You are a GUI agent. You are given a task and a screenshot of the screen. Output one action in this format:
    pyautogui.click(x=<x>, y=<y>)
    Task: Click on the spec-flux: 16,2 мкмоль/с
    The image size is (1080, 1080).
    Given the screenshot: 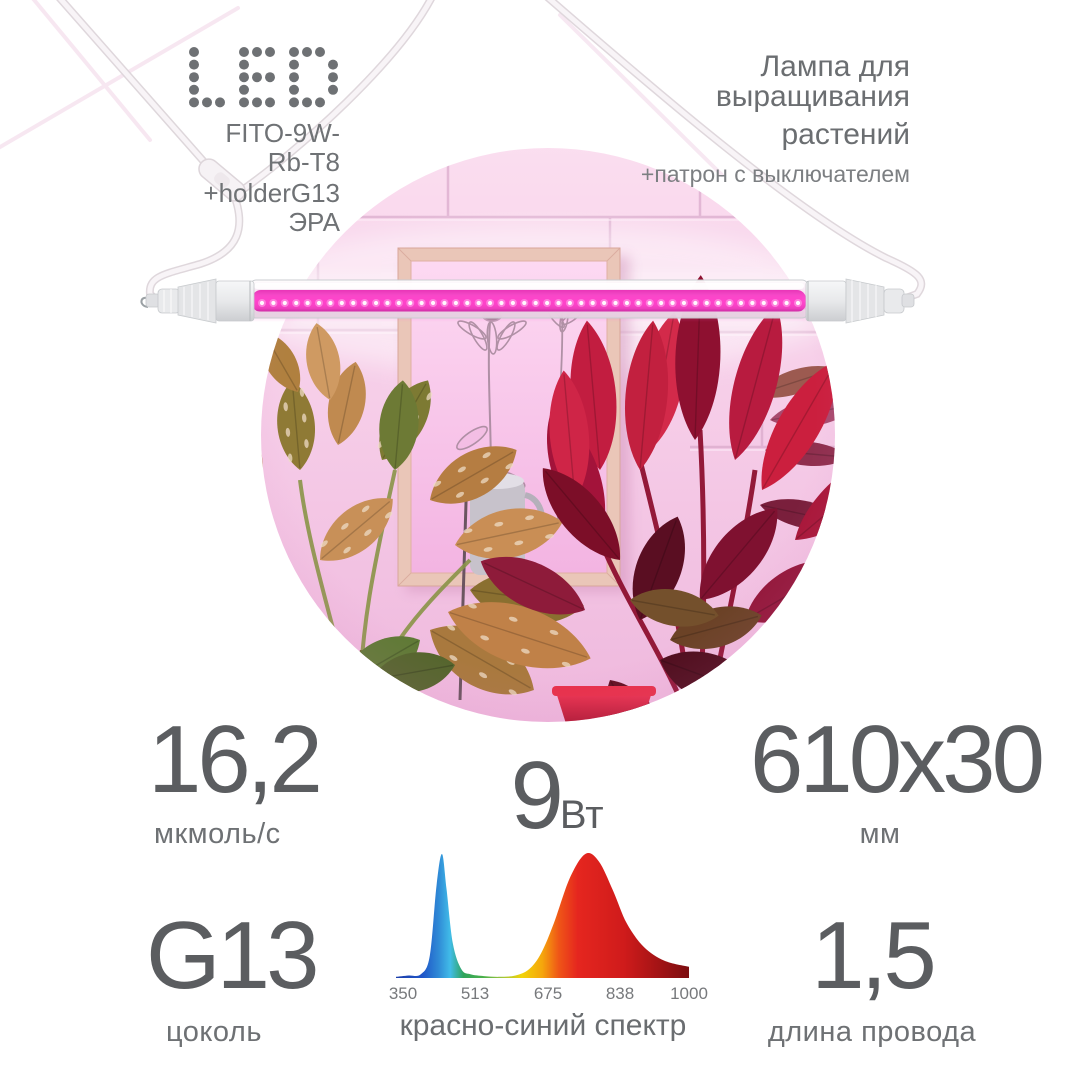 What is the action you would take?
    pyautogui.click(x=235, y=778)
    